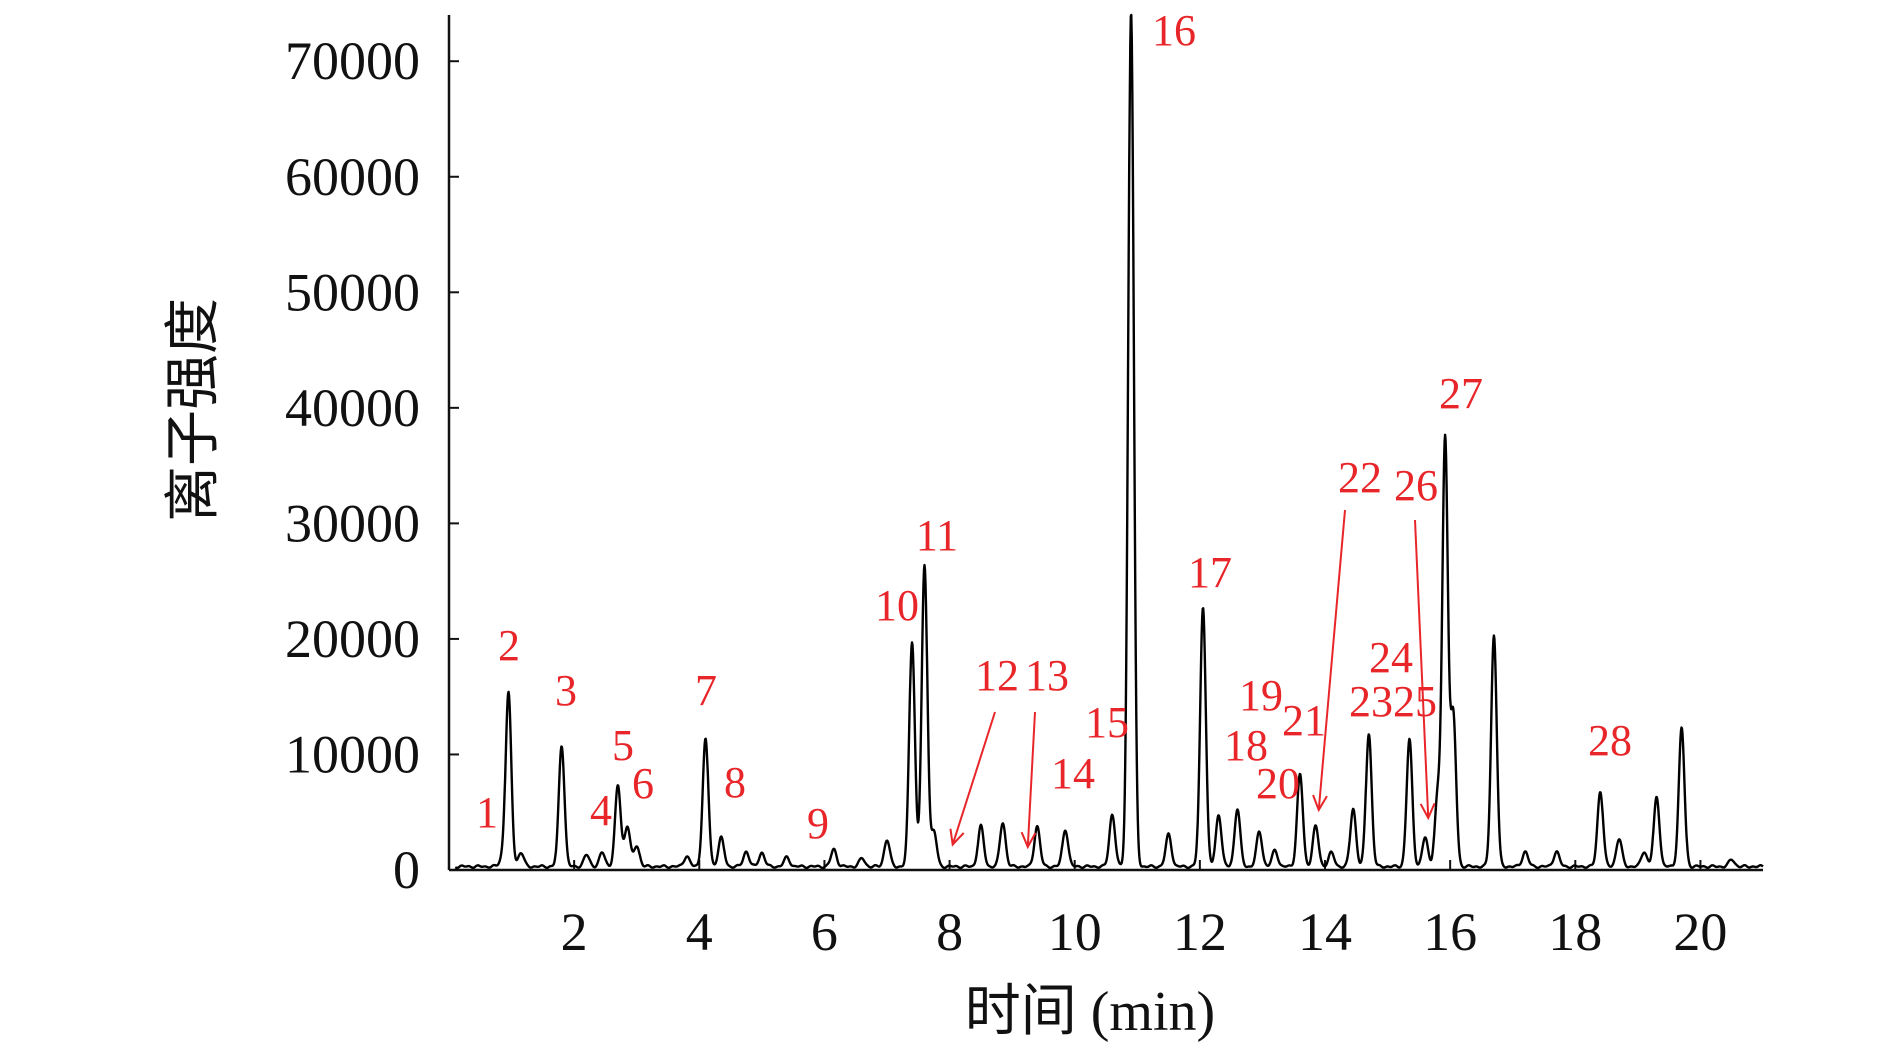  I want to click on x-tick-label: 18, so click(1575, 932).